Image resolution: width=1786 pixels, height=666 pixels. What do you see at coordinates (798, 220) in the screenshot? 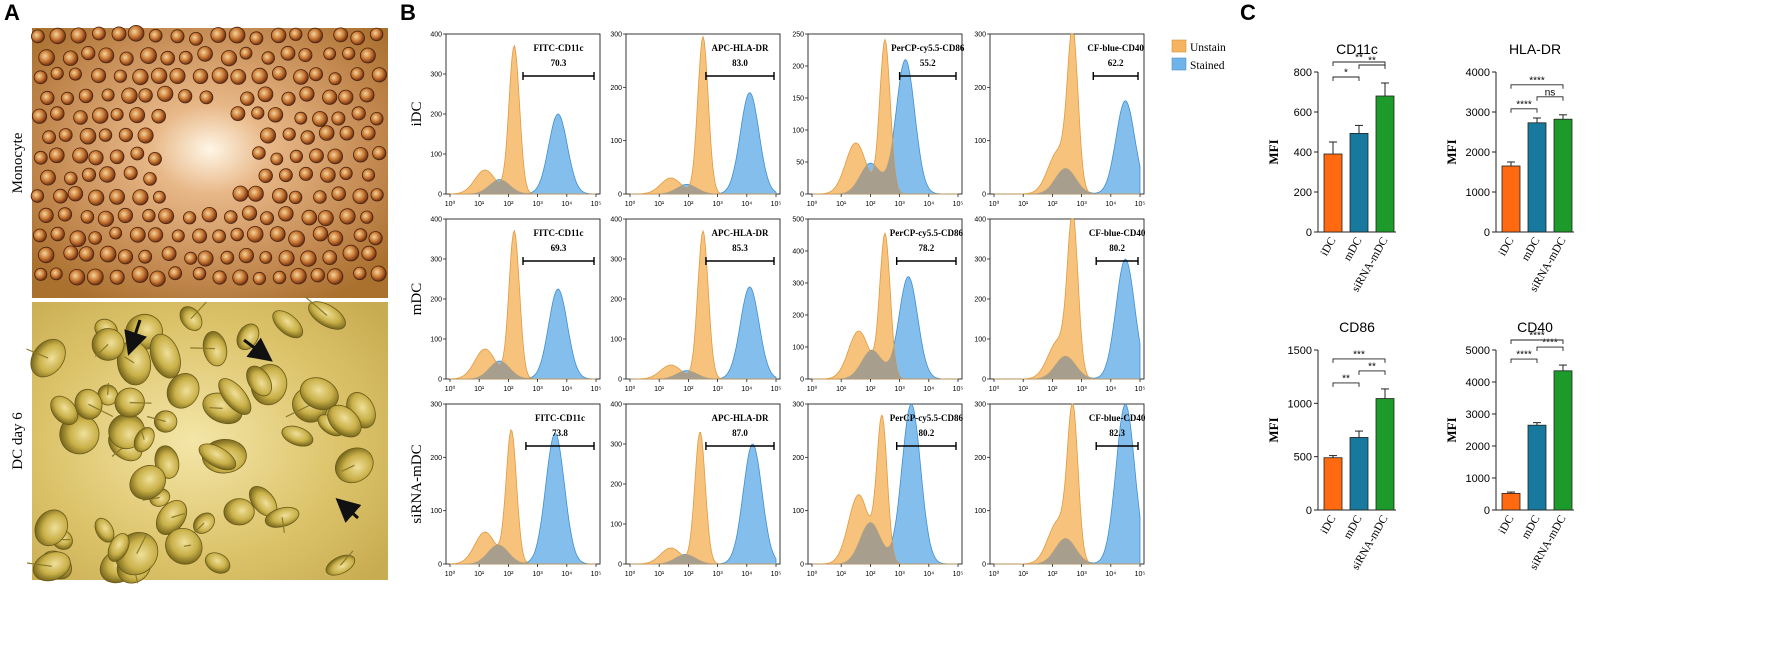
I see `y-tick-label: 500` at bounding box center [798, 220].